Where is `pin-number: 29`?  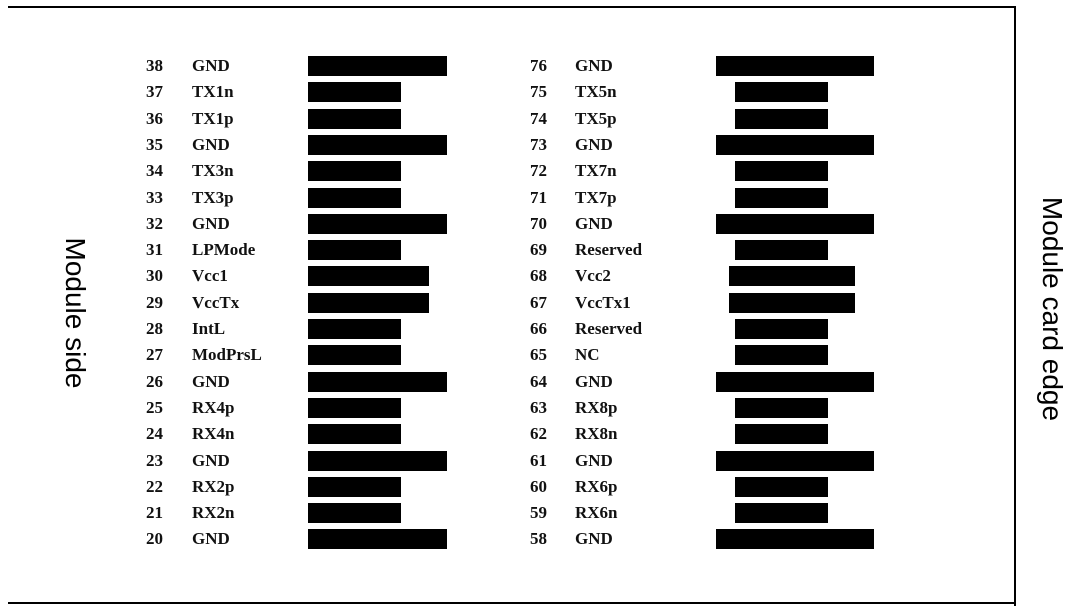
pin-number: 29 is located at coordinates (154, 302).